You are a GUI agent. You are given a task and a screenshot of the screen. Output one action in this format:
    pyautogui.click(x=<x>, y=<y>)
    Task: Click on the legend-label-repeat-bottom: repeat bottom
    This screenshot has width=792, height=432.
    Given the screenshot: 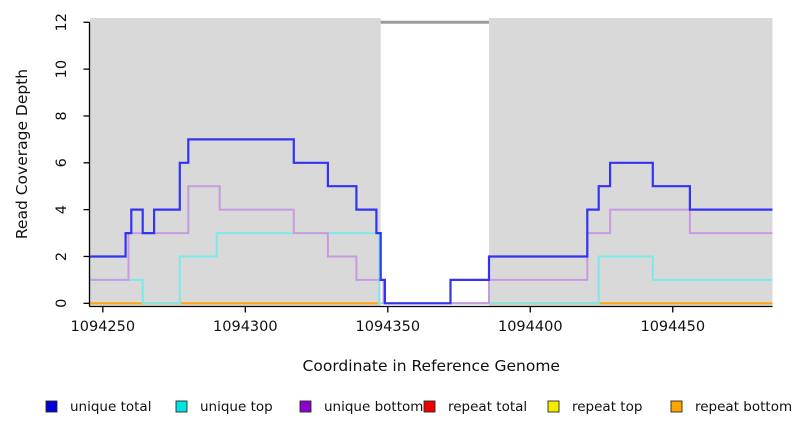 What is the action you would take?
    pyautogui.click(x=743, y=407)
    